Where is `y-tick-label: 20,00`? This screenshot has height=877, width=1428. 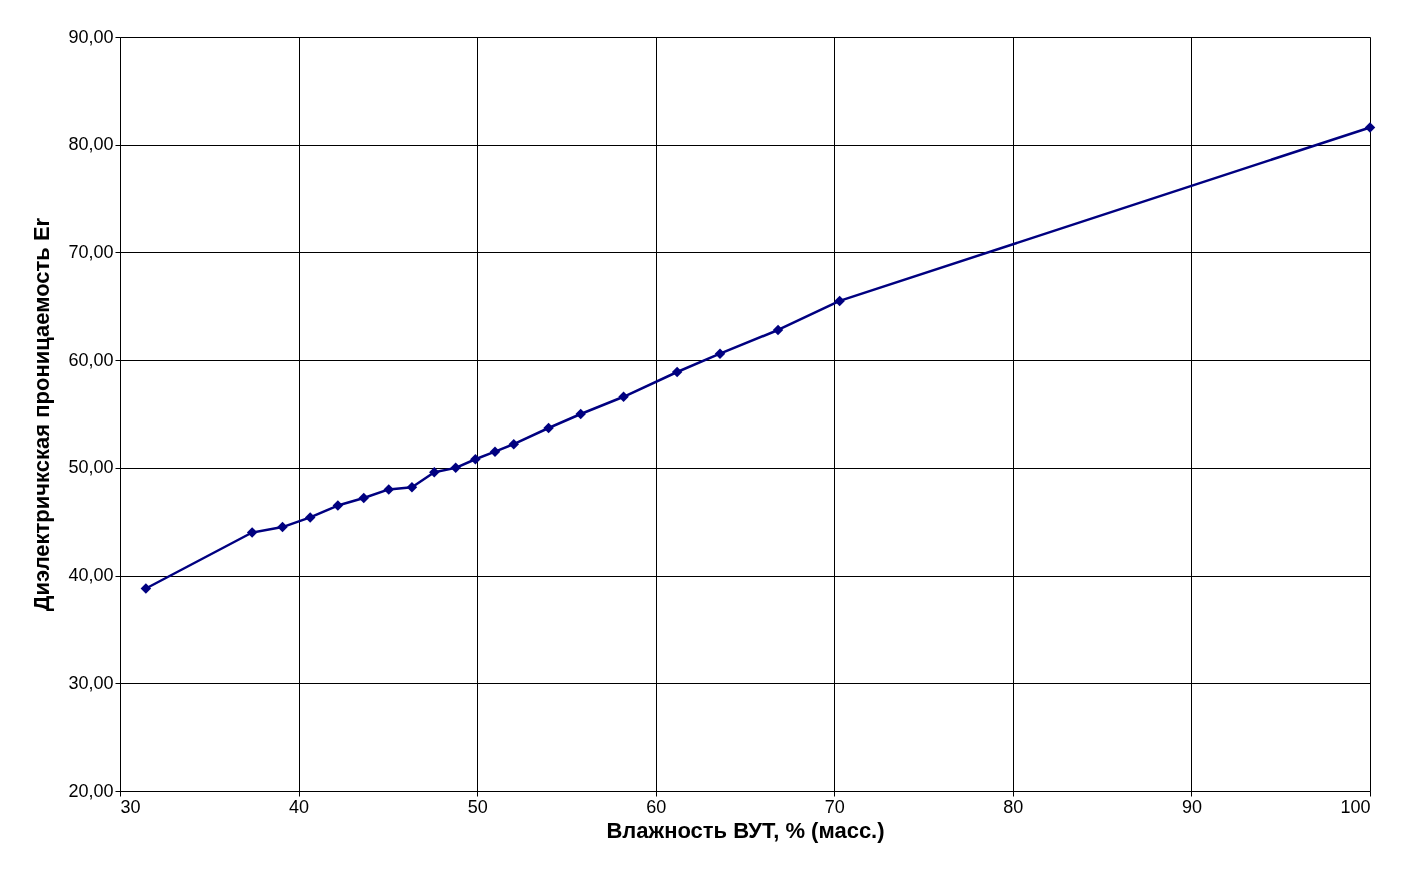 y-tick-label: 20,00 is located at coordinates (91, 790).